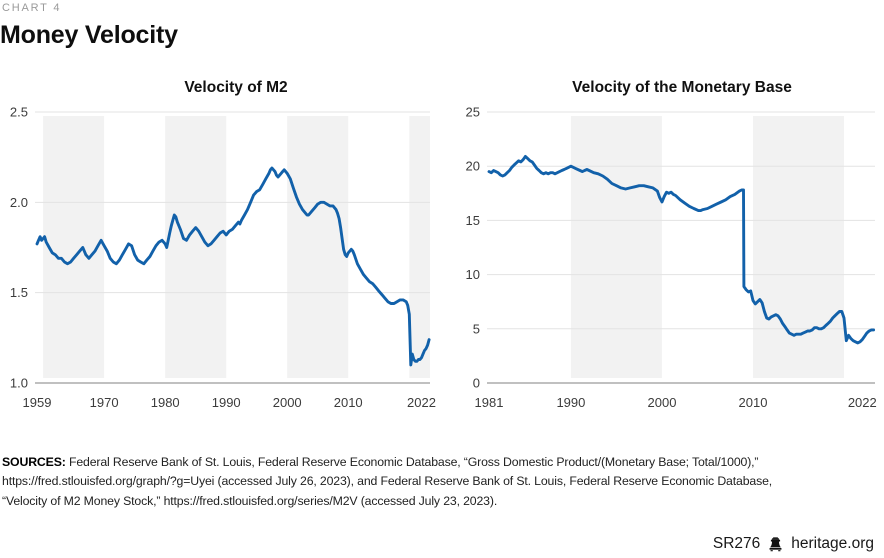 This screenshot has height=558, width=884. Describe the element at coordinates (736, 543) in the screenshot. I see `report-id: SR276` at that location.